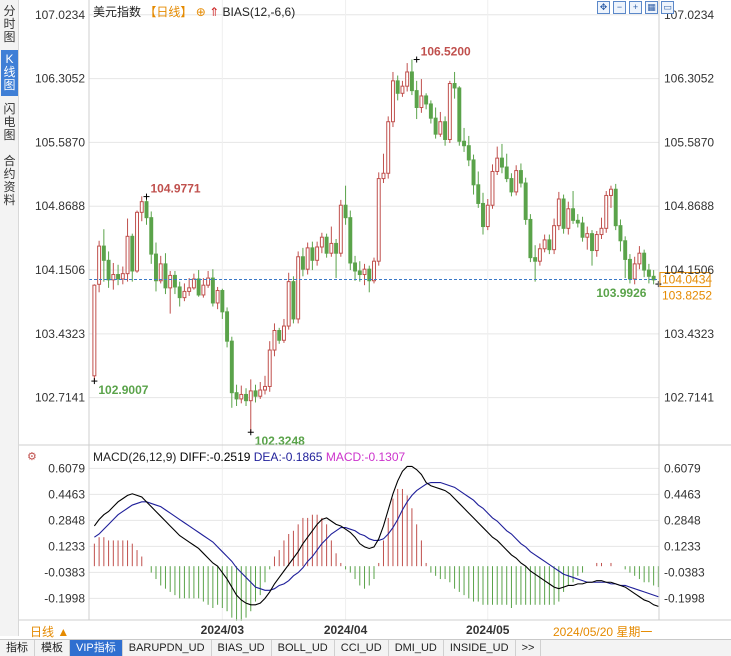 This screenshot has width=731, height=656. Describe the element at coordinates (9, 73) in the screenshot. I see `side-tab-kline: K线图` at that location.